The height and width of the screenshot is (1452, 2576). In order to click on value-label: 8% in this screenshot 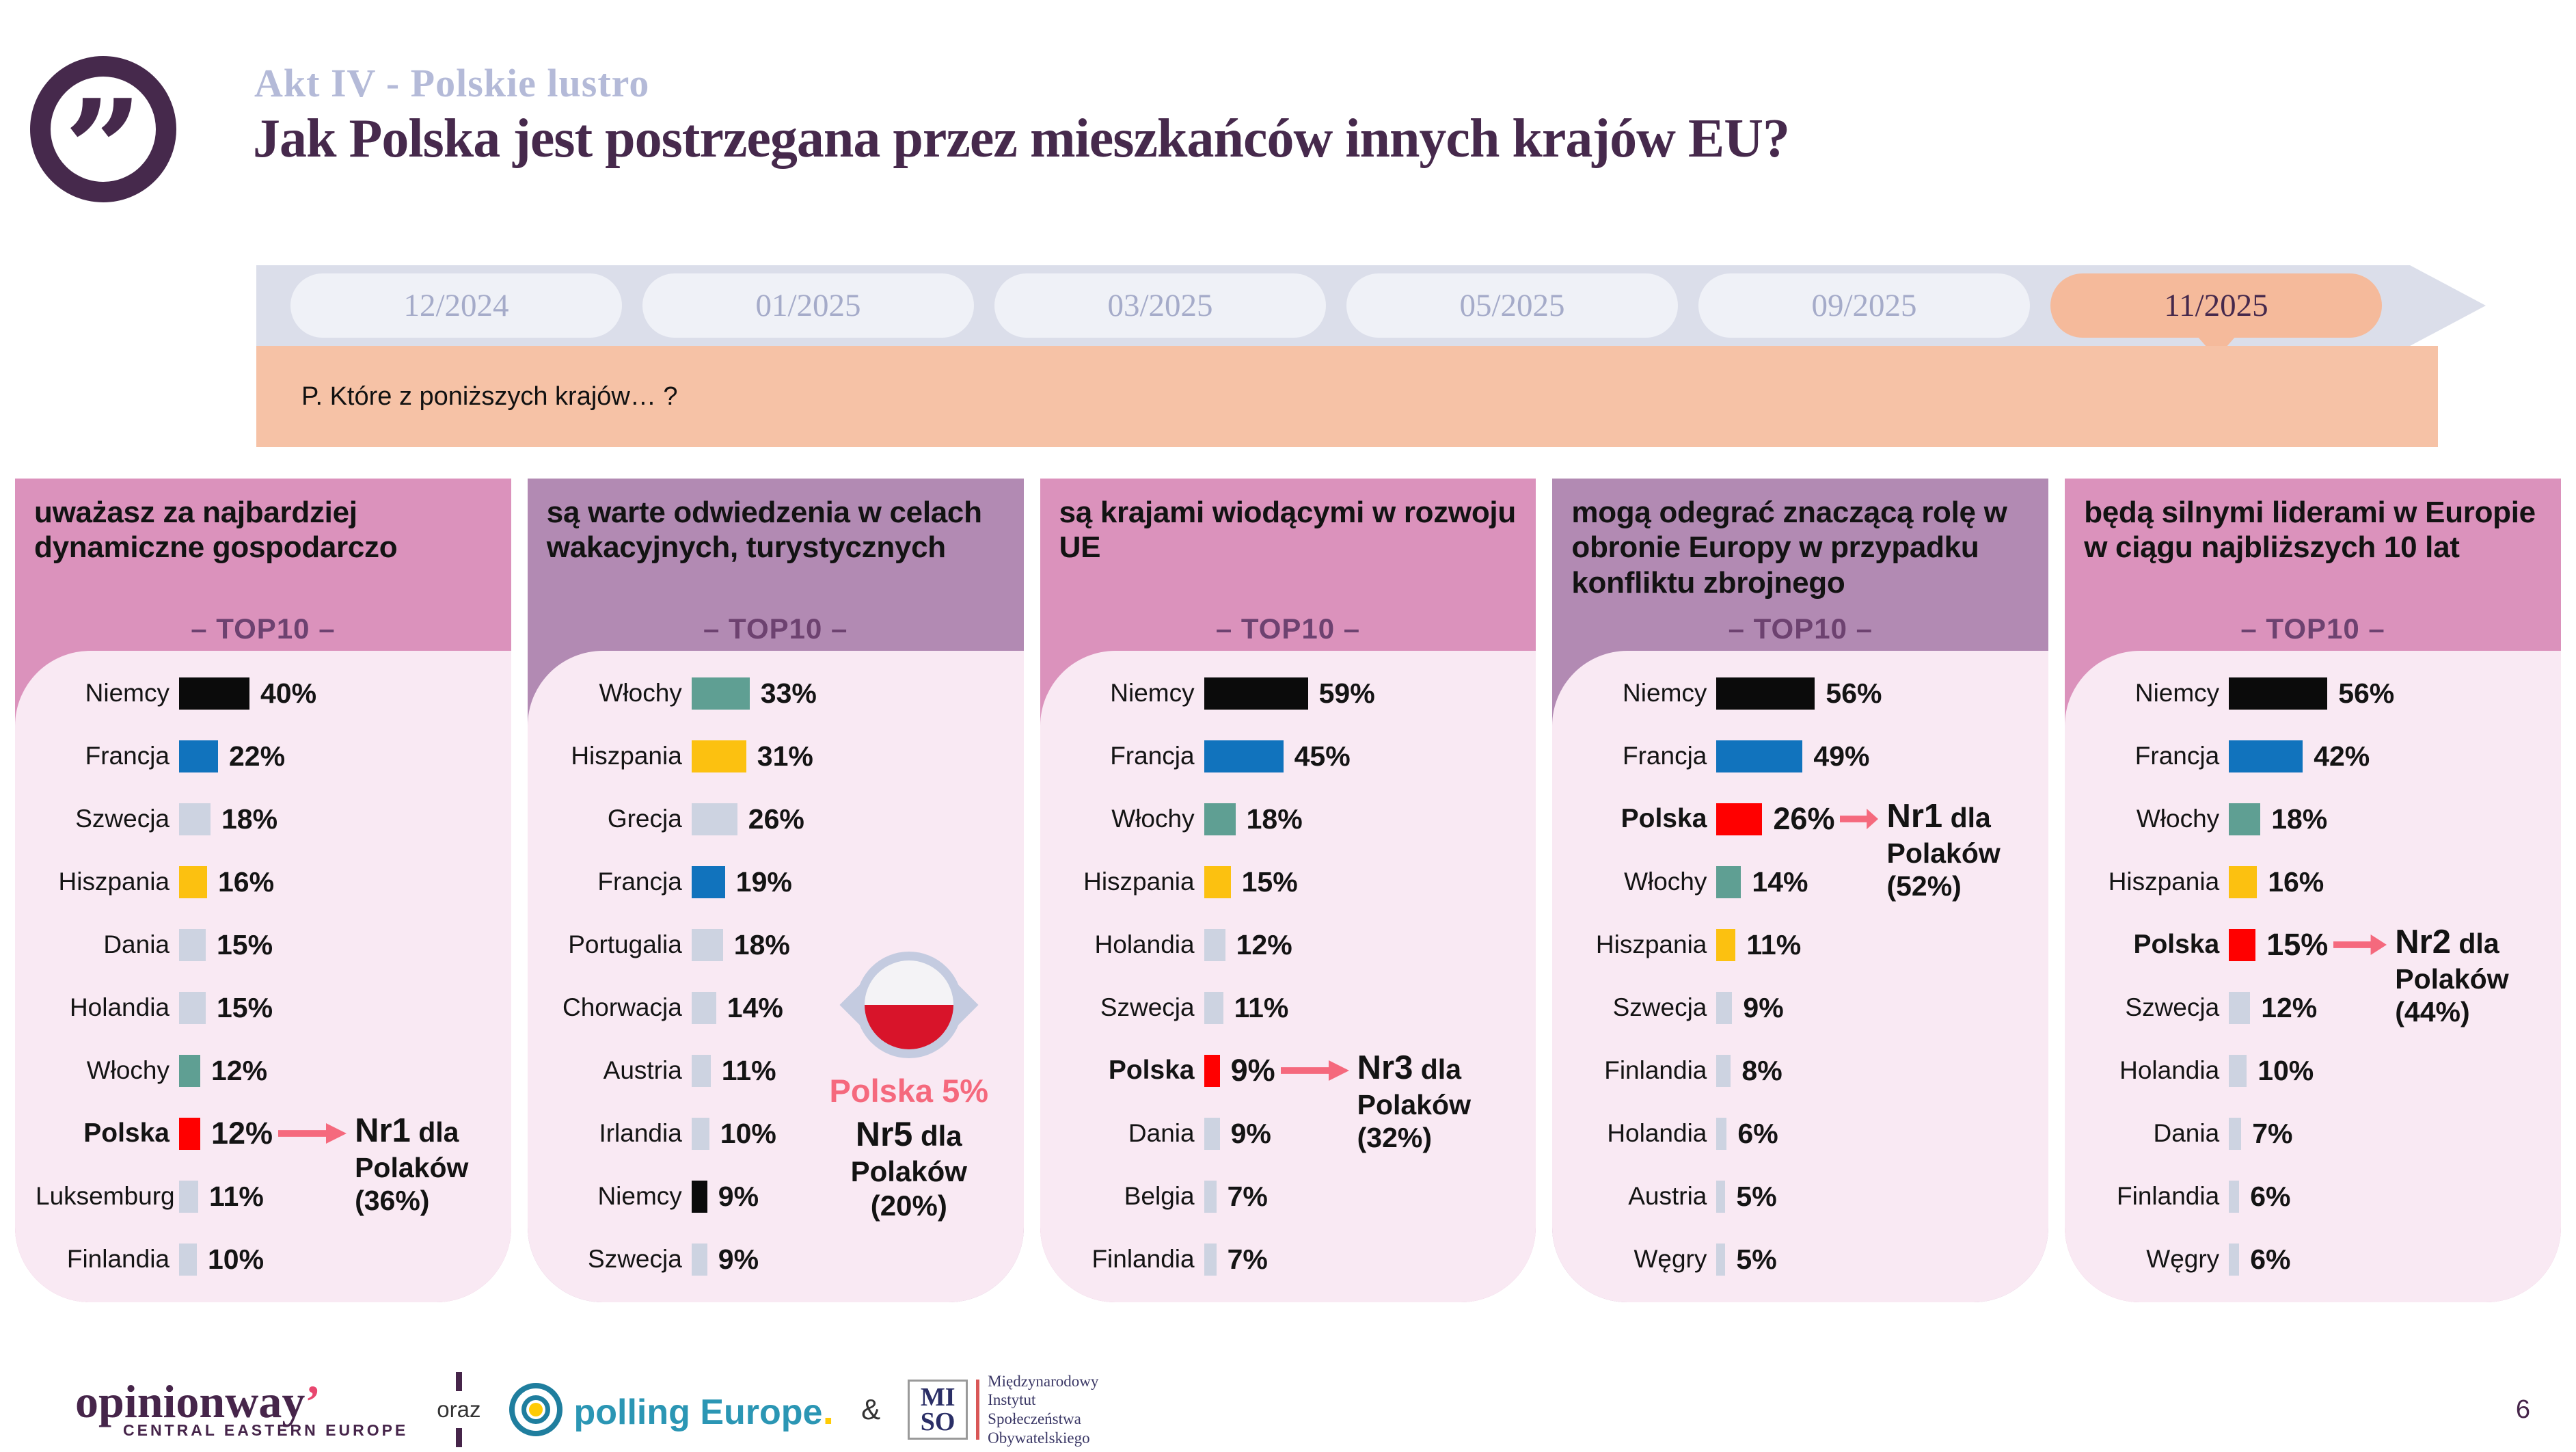, I will do `click(1762, 1070)`.